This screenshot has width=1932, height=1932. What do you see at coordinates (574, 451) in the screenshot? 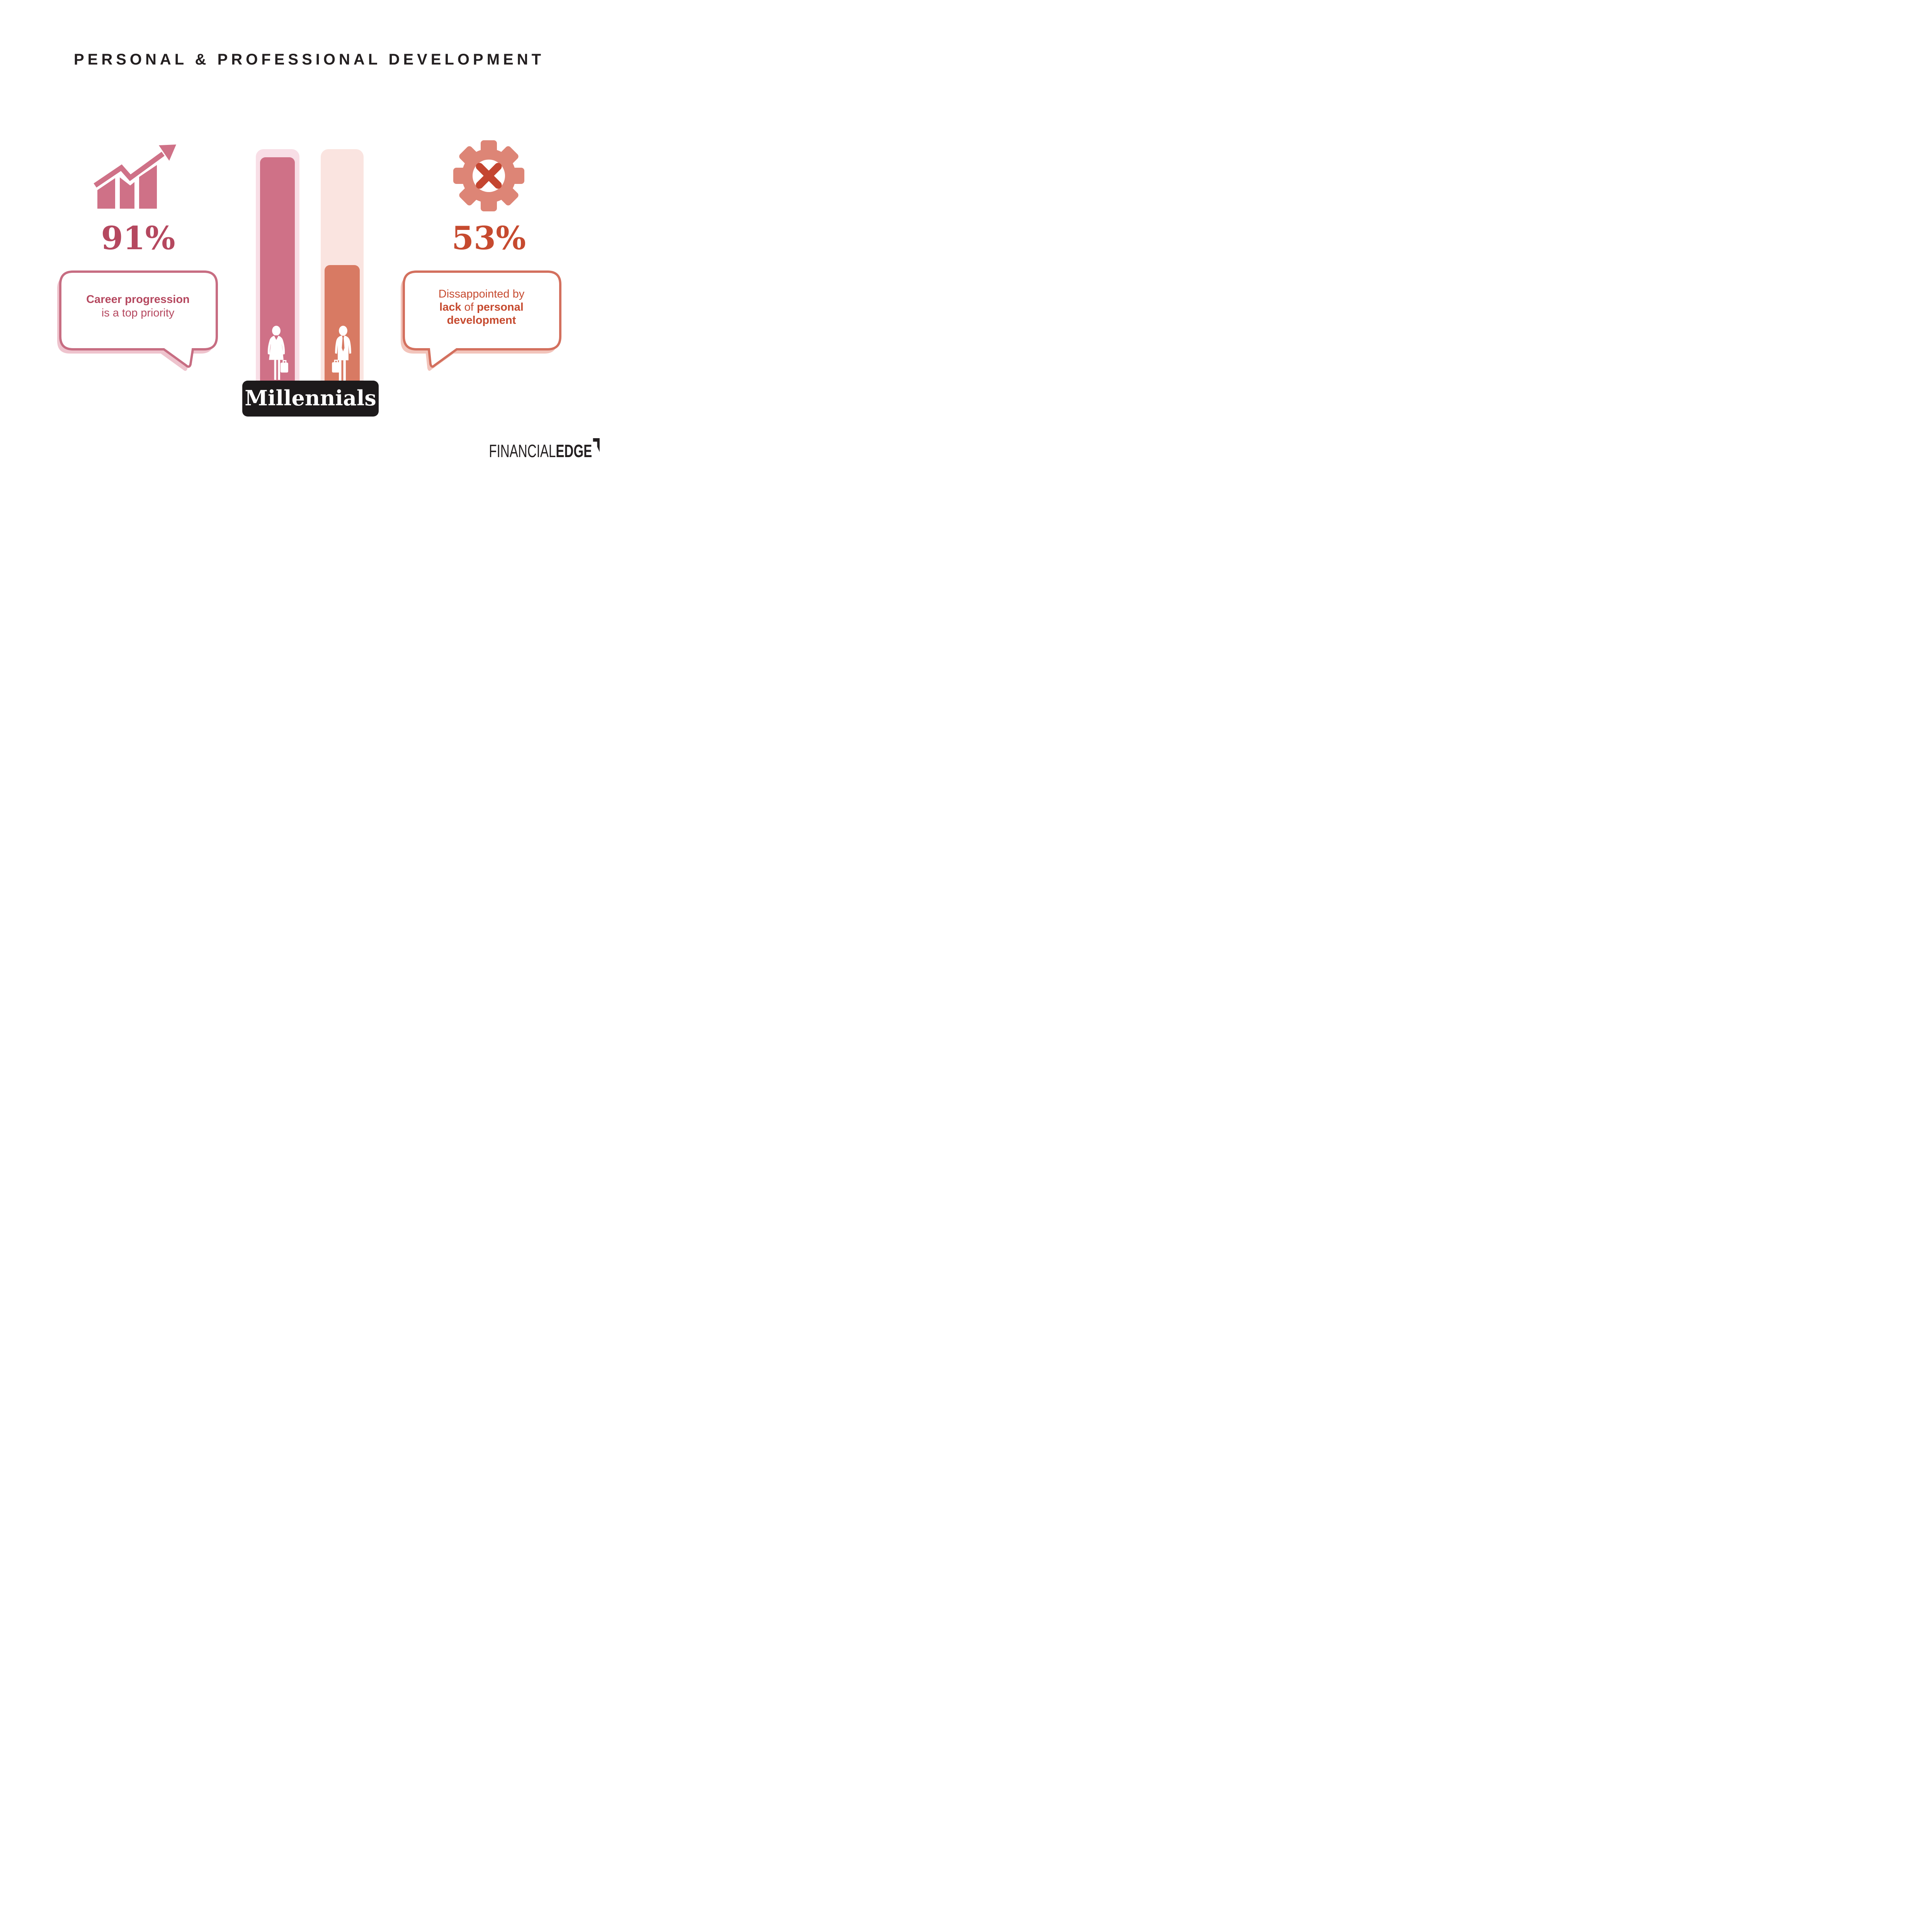
I see `logo-text-edge: EDGE` at bounding box center [574, 451].